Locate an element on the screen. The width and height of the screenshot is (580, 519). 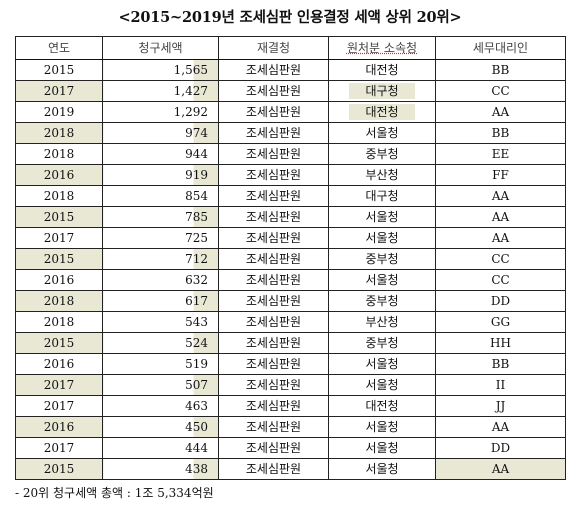
cell-amount: 712 is located at coordinates (160, 259).